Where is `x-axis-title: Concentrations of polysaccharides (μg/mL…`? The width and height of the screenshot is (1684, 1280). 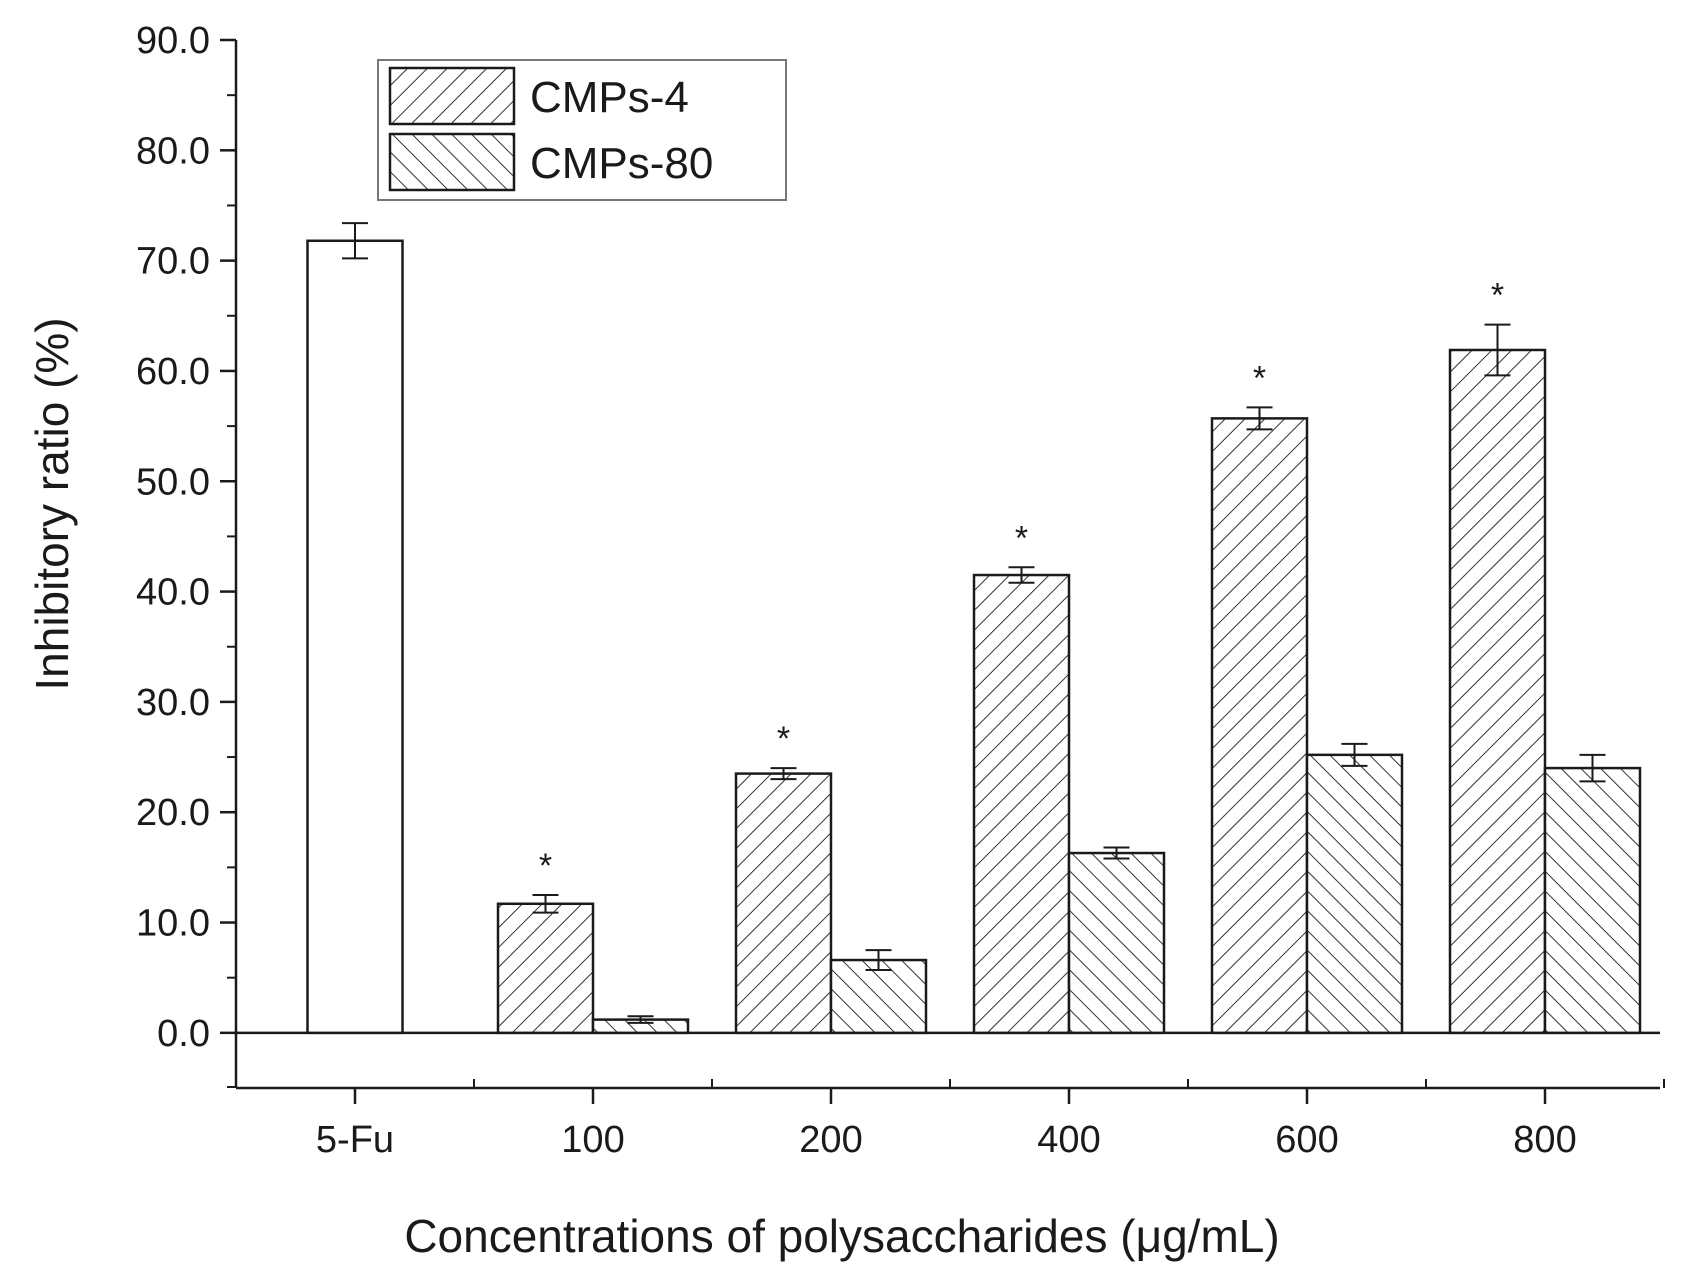 x-axis-title: Concentrations of polysaccharides (μg/mL… is located at coordinates (841, 1236).